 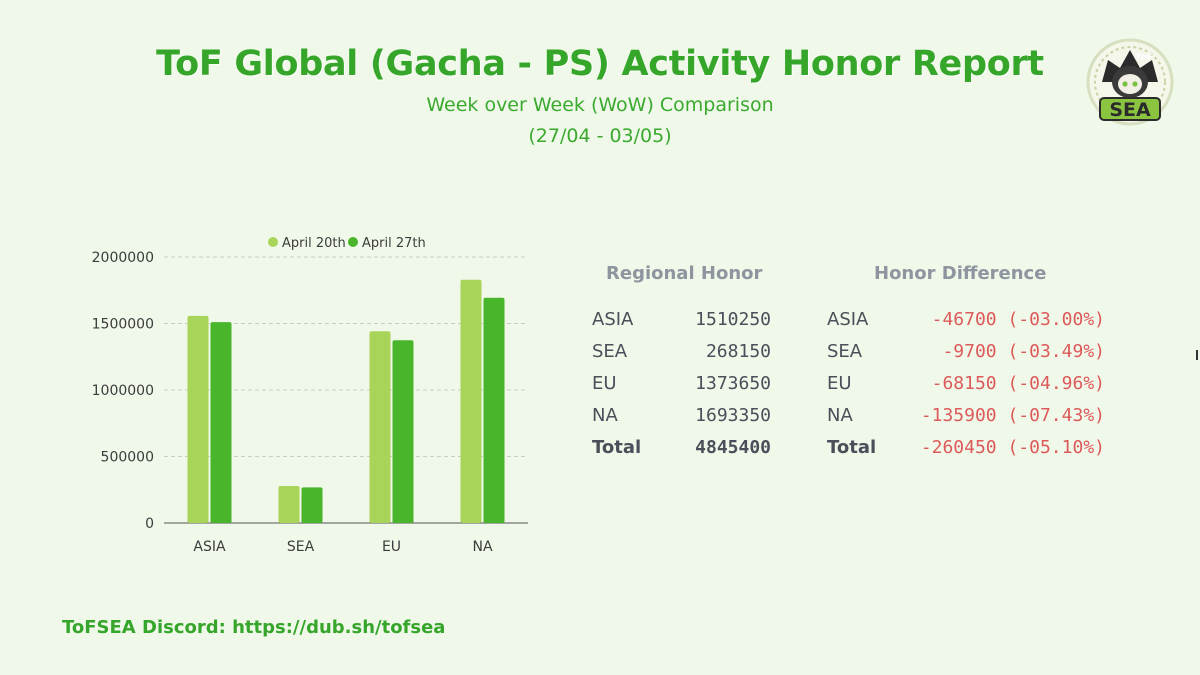 What do you see at coordinates (314, 243) in the screenshot?
I see `legend-label: April 20th` at bounding box center [314, 243].